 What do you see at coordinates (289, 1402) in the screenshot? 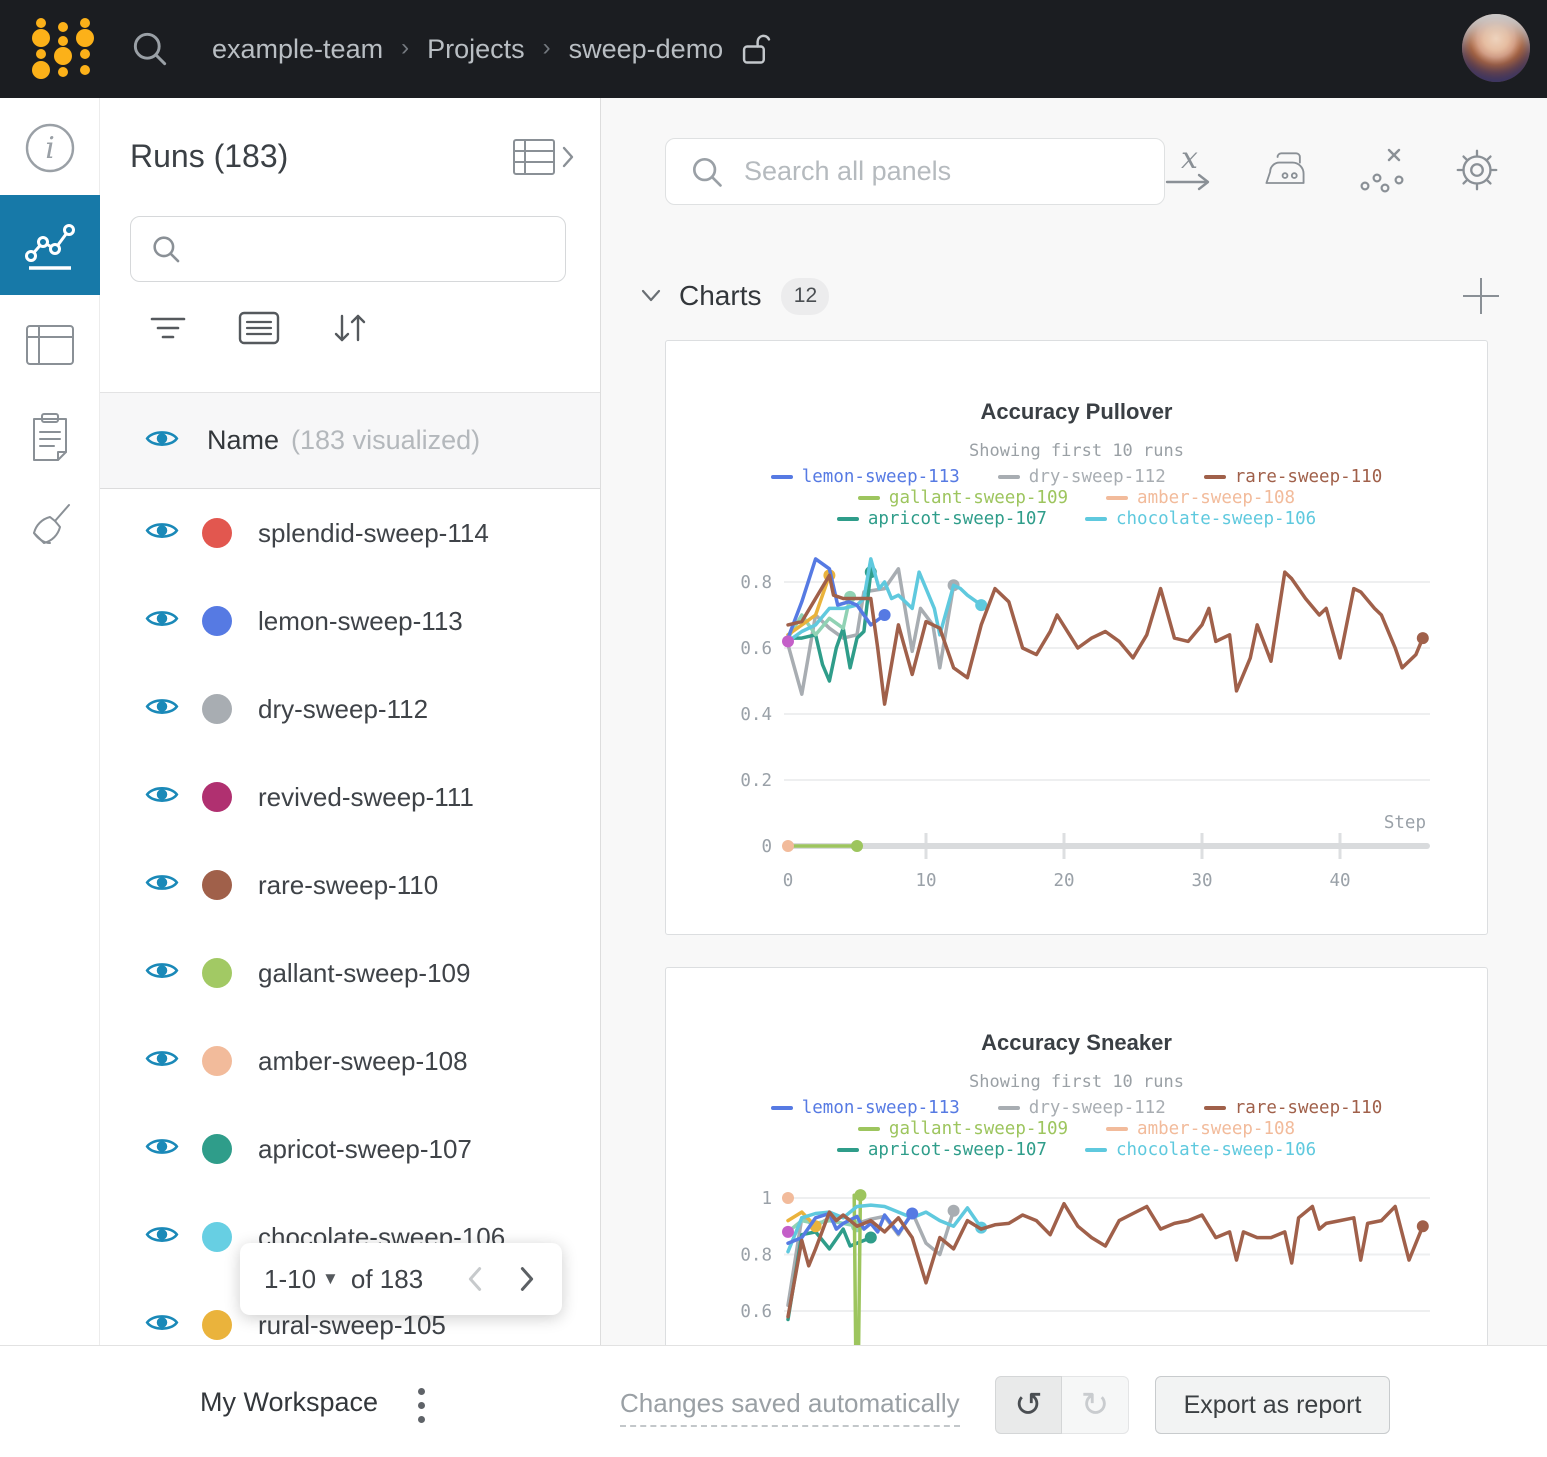
I see `workspace-title: My Workspace` at bounding box center [289, 1402].